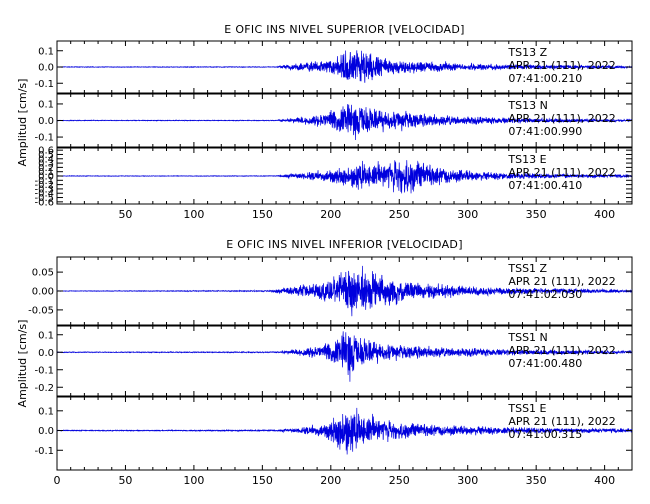 The image size is (650, 504). I want to click on x-tick-label: 0, so click(57, 480).